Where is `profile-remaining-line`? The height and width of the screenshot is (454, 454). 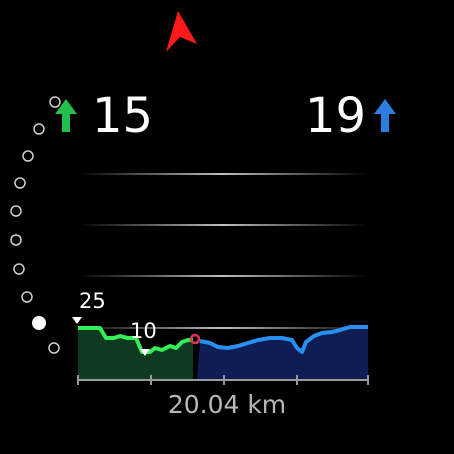
profile-remaining-line is located at coordinates (283, 339).